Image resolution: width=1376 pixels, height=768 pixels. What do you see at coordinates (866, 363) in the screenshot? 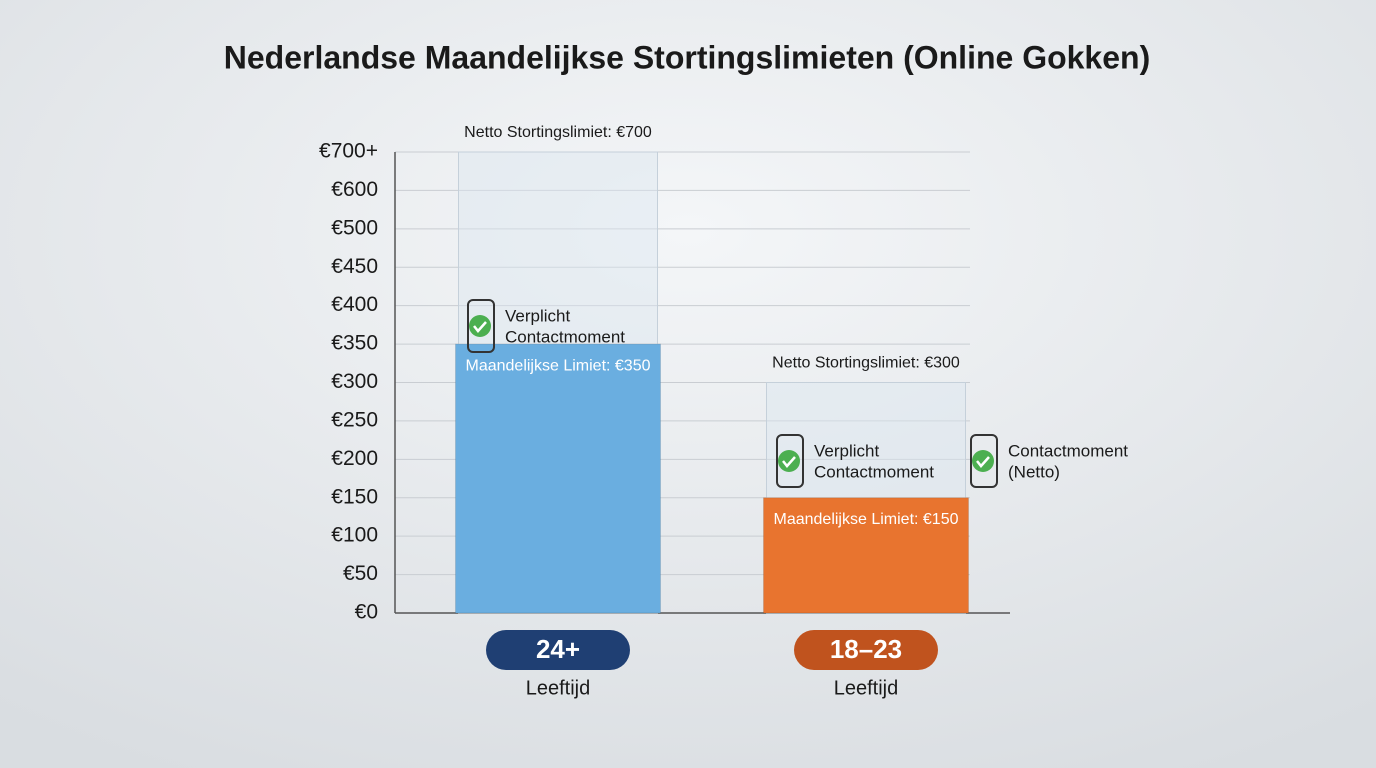
I see `net-limit-label: Netto Stortingslimiet: €300` at bounding box center [866, 363].